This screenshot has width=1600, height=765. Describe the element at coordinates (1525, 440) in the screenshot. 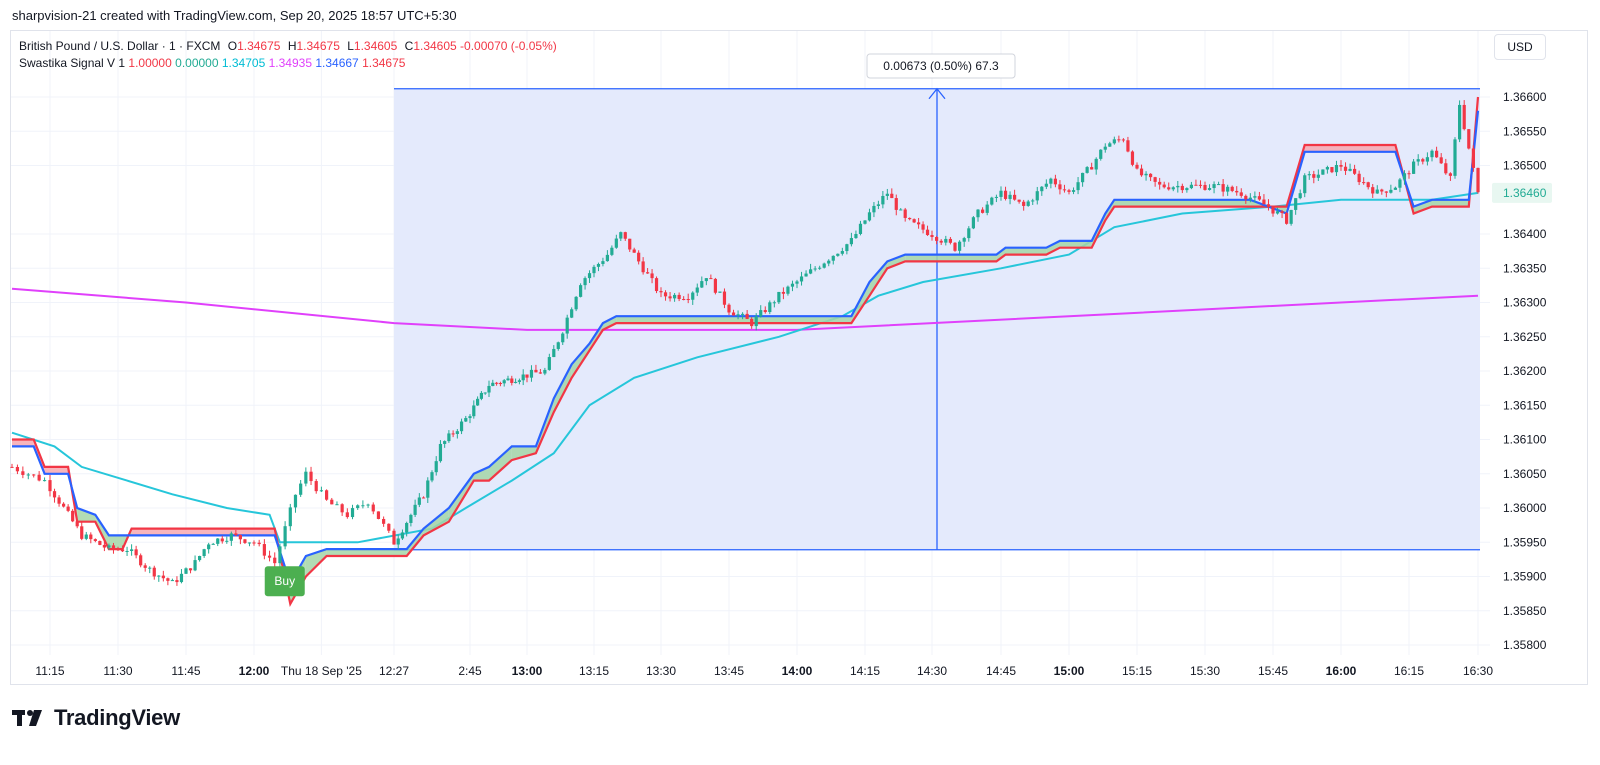

I see `y-axis-tick-label: 1.36100` at that location.